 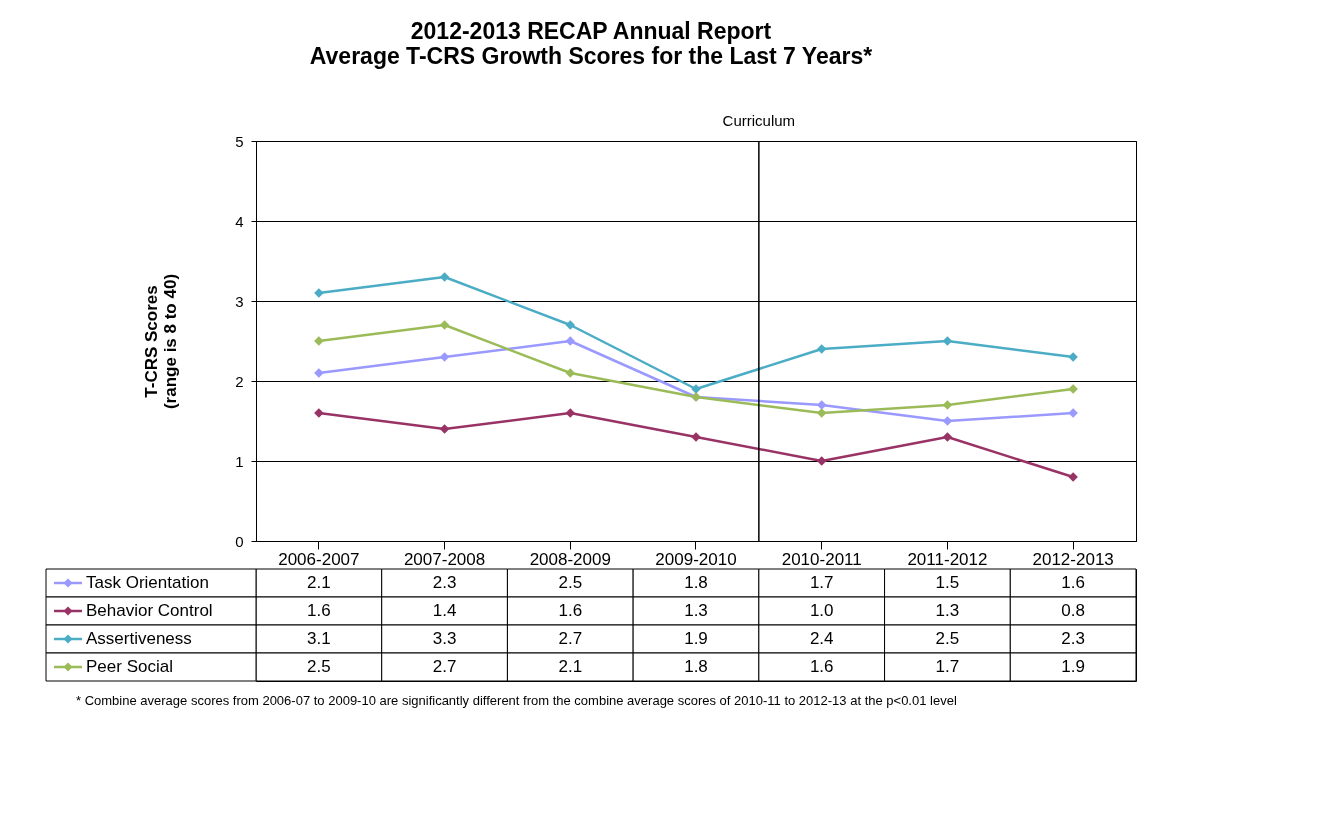 What do you see at coordinates (239, 541) in the screenshot?
I see `y-tick-label: 0` at bounding box center [239, 541].